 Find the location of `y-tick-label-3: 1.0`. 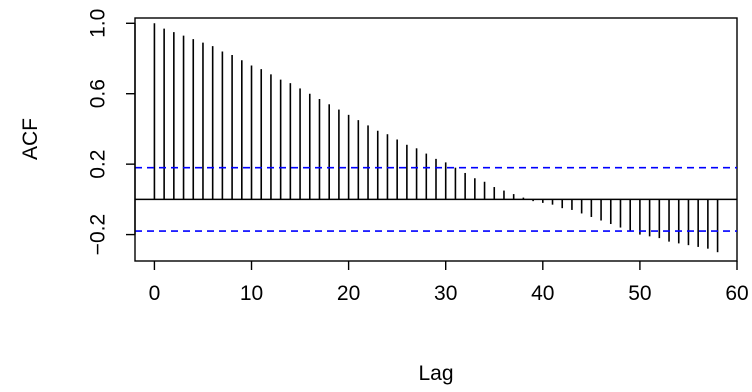

y-tick-label-3: 1.0 is located at coordinates (97, 23).